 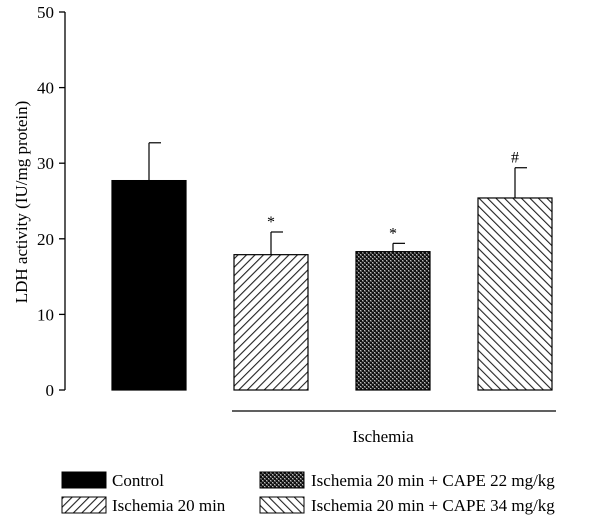 What do you see at coordinates (45, 12) in the screenshot?
I see `y-tick-label: 50` at bounding box center [45, 12].